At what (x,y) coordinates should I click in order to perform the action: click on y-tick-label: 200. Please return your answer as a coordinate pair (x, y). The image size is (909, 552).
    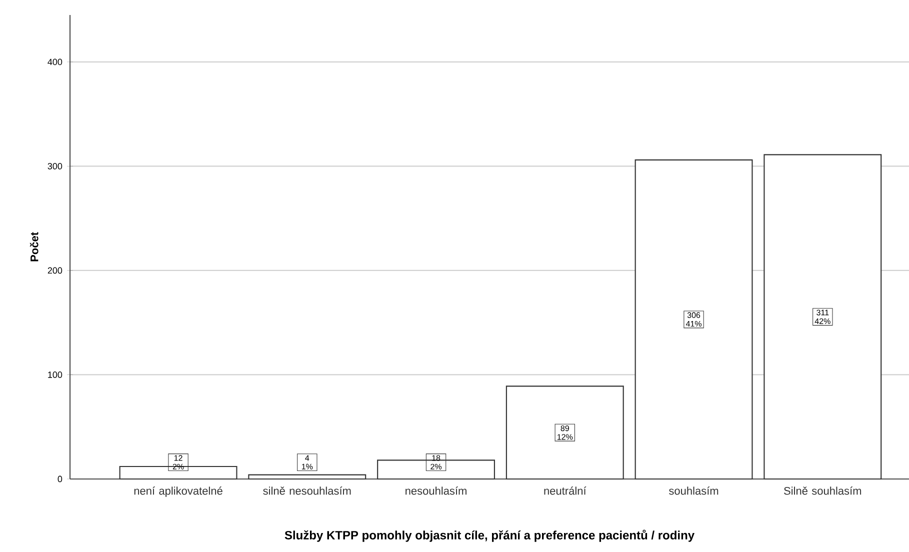
    Looking at the image, I should click on (55, 270).